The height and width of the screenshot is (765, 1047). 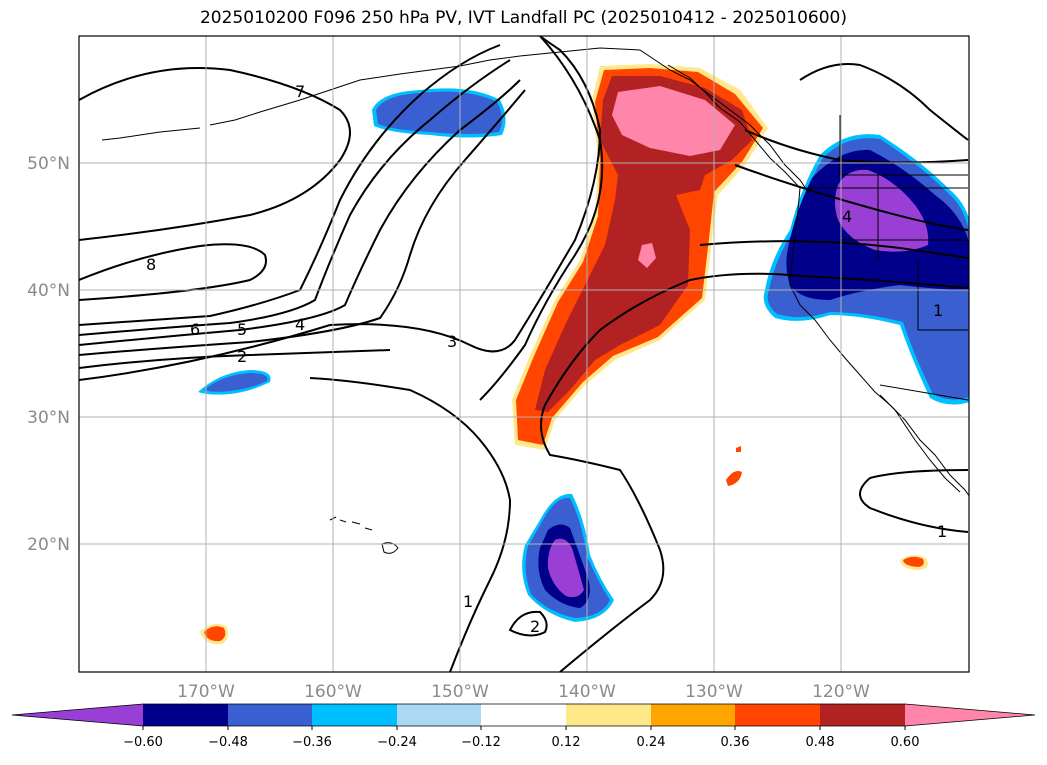 What do you see at coordinates (851, 197) in the screenshot?
I see `contour-lat30` at bounding box center [851, 197].